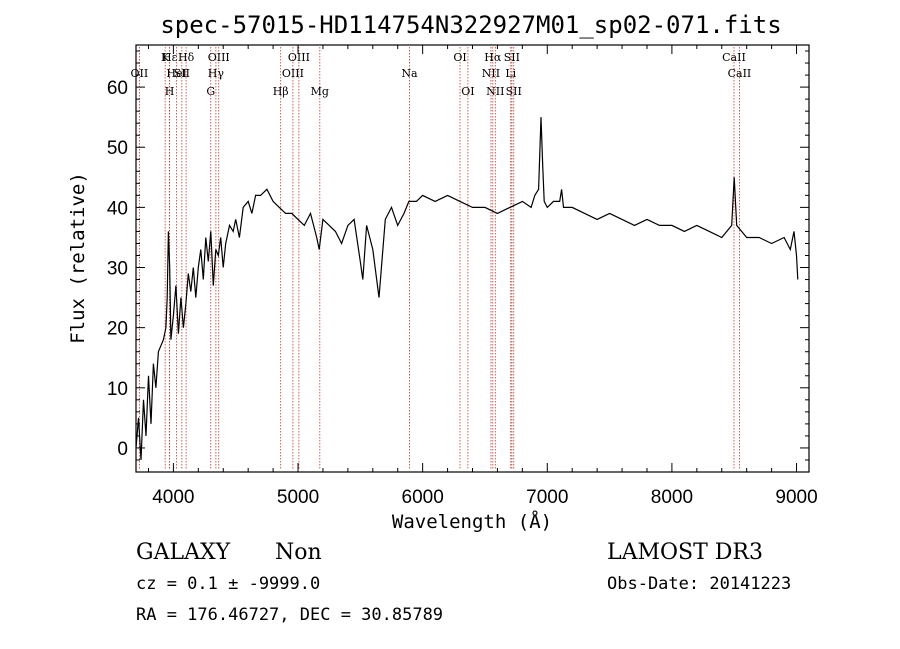  What do you see at coordinates (281, 91) in the screenshot?
I see `line-marker-label: Hβ` at bounding box center [281, 91].